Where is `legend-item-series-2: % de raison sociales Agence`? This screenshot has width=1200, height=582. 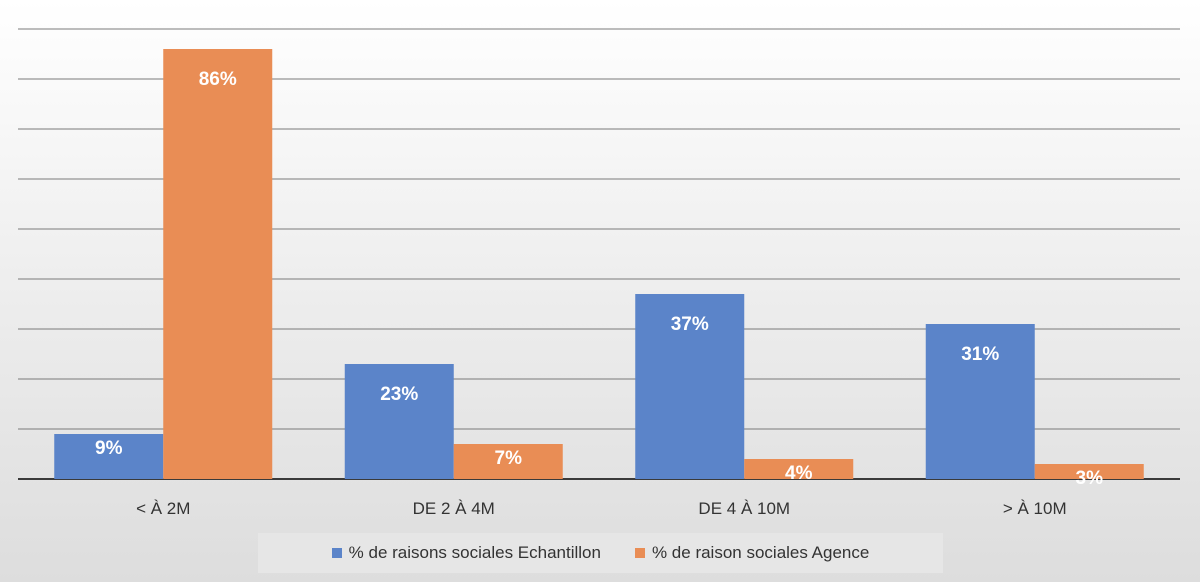 legend-item-series-2: % de raison sociales Agence is located at coordinates (752, 553).